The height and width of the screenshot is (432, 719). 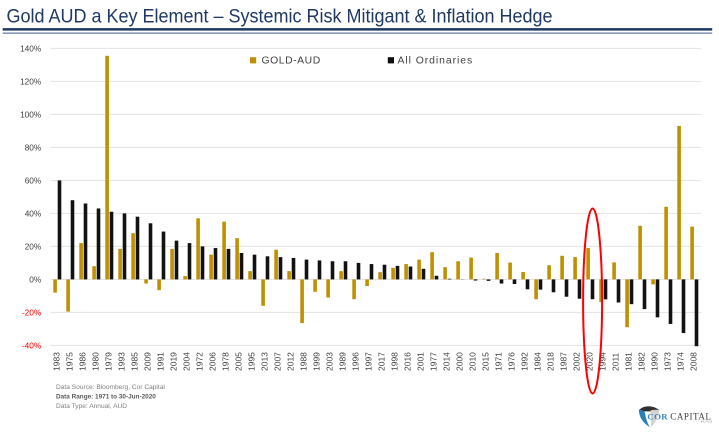 What do you see at coordinates (512, 361) in the screenshot?
I see `svg-text: 1976` at bounding box center [512, 361].